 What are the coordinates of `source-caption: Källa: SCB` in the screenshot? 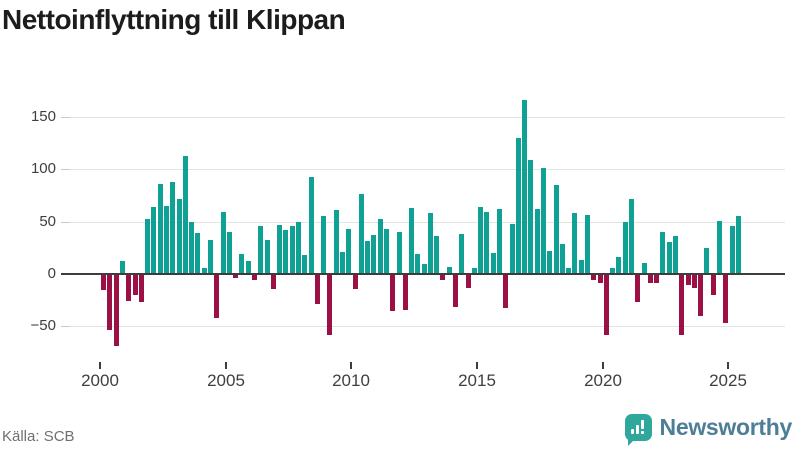 It's located at (38, 436).